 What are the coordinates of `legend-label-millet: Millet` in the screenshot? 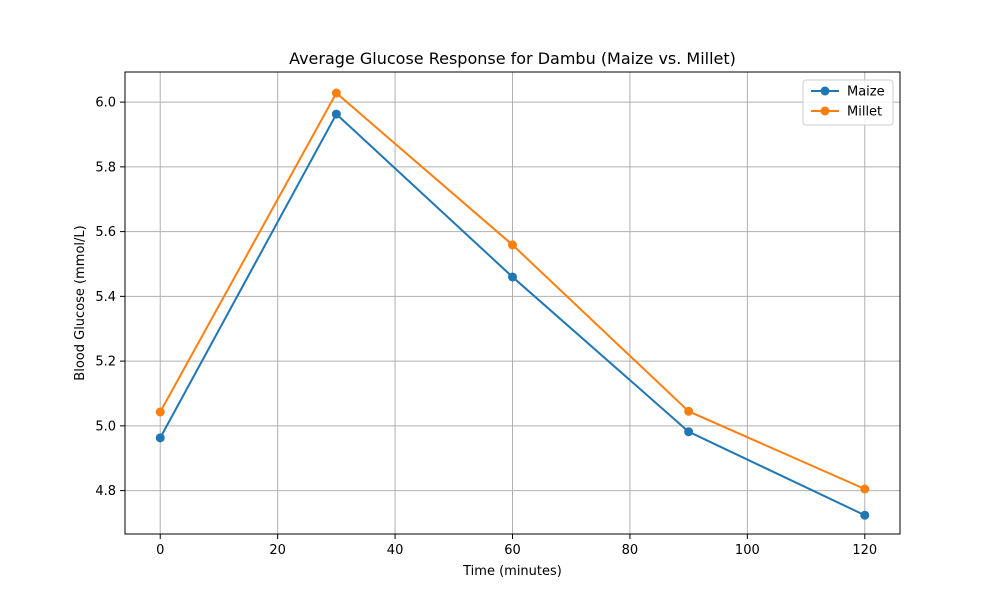 It's located at (864, 112).